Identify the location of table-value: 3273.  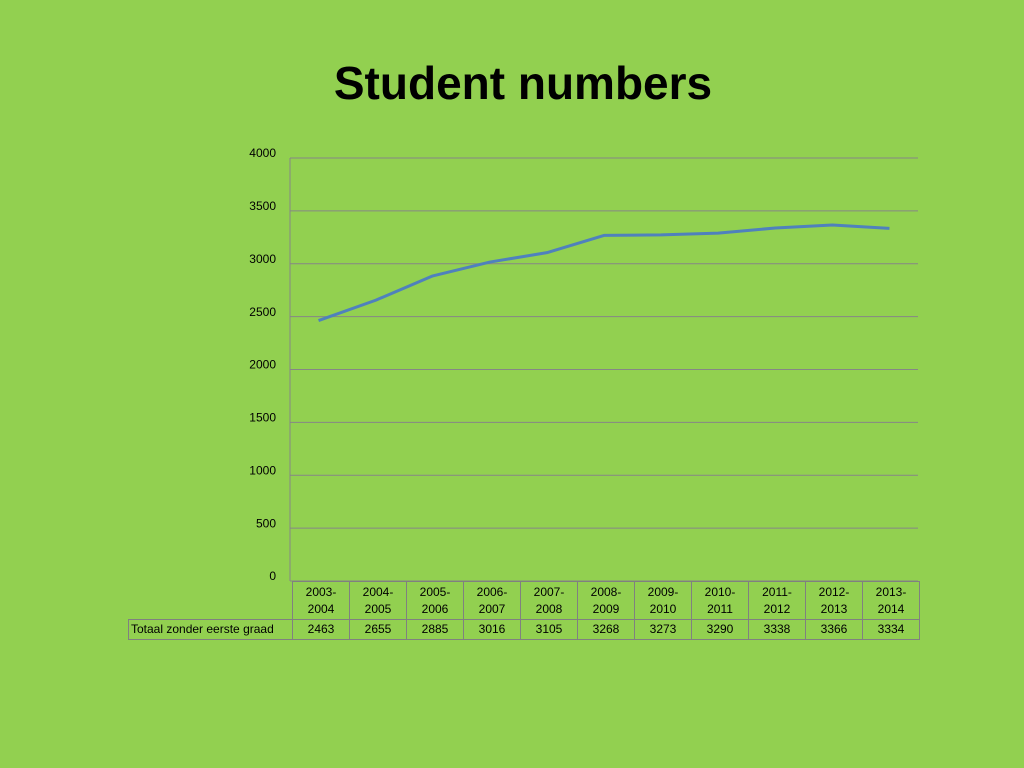
(663, 629).